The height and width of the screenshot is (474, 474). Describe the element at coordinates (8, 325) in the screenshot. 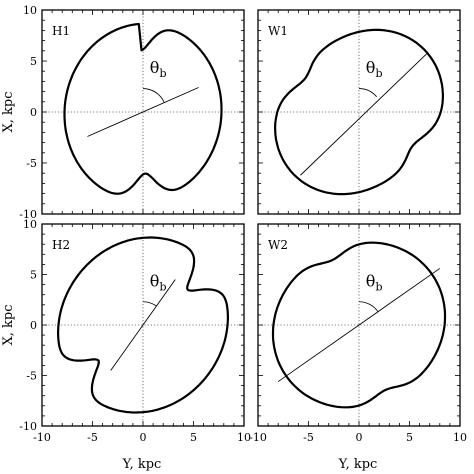

I see `y-axis-label-bottom: X, kpc` at that location.